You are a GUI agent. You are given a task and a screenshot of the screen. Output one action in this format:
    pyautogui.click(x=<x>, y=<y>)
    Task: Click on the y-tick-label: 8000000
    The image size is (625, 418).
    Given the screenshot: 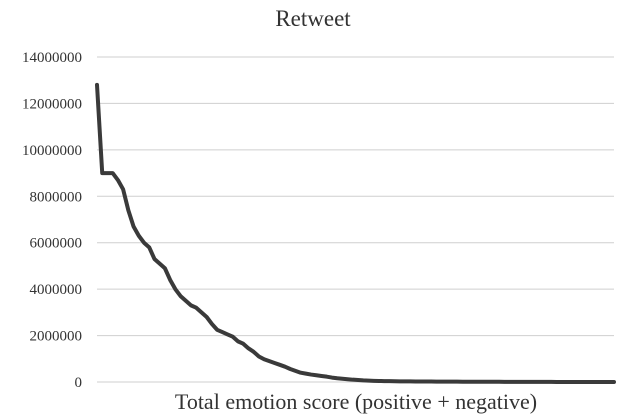 What is the action you would take?
    pyautogui.click(x=56, y=197)
    